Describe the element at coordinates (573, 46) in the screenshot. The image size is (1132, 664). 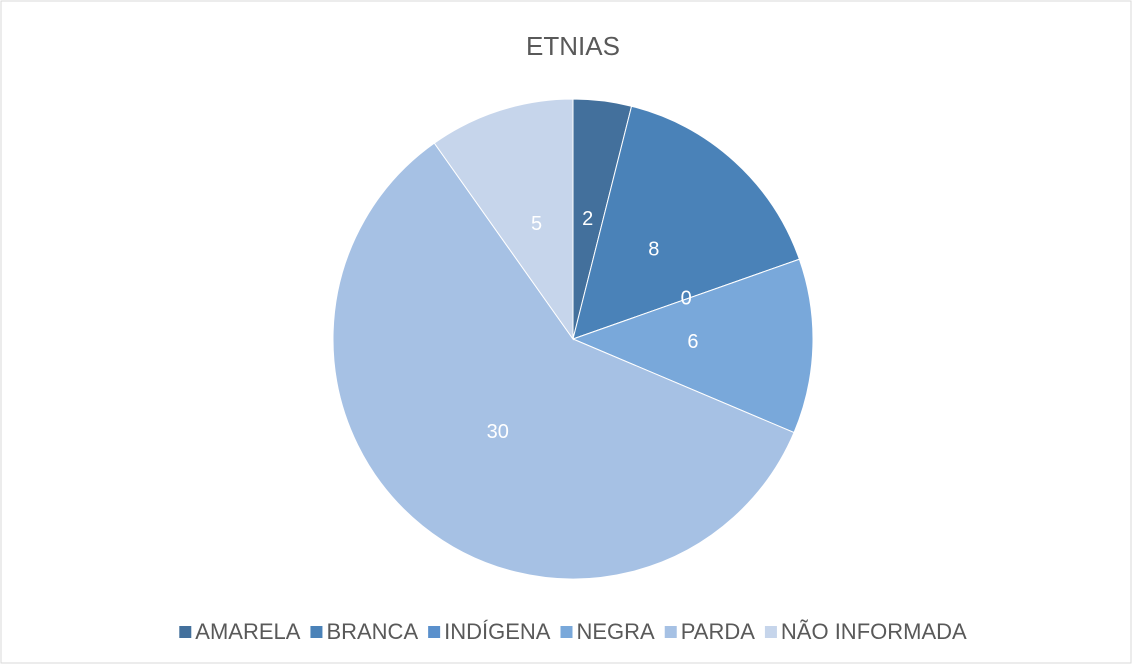
I see `chart-title: ETNIAS` at that location.